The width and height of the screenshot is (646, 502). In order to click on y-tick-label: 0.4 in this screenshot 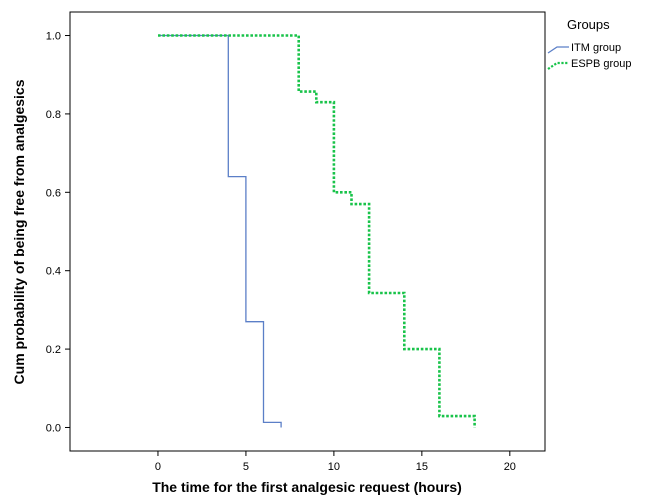, I will do `click(53, 272)`.